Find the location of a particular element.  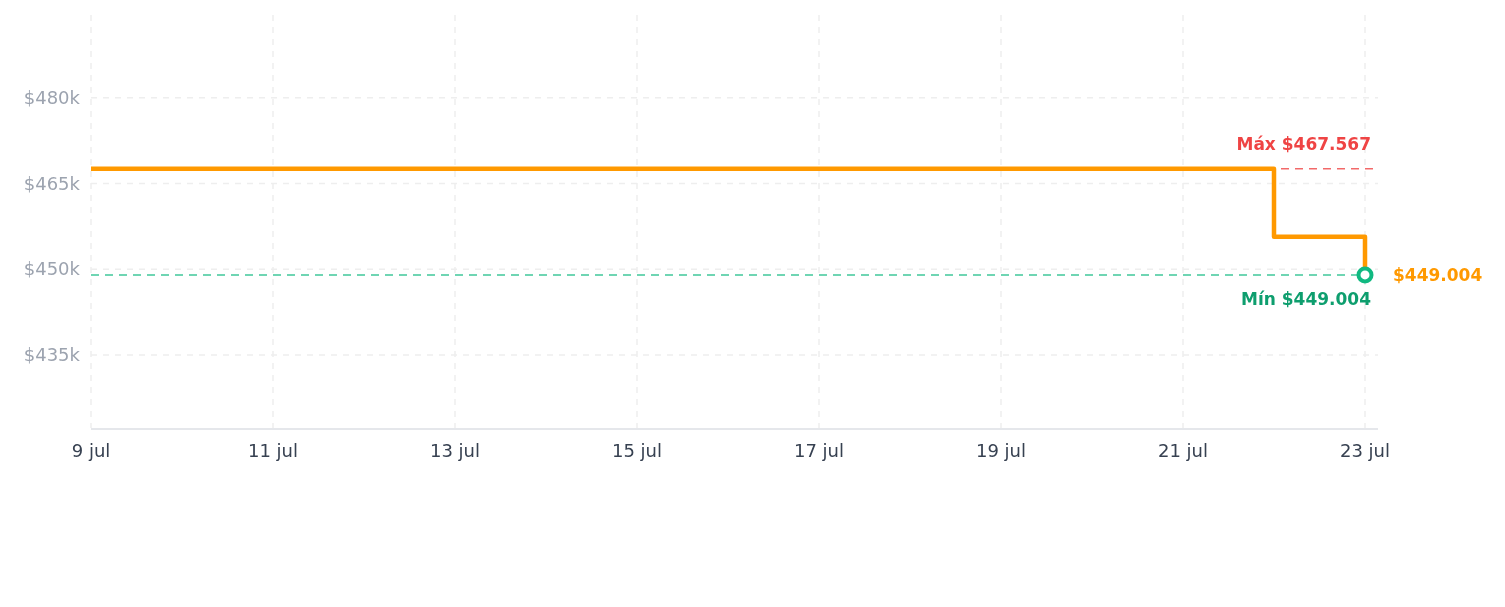

y-tick-label: $435k is located at coordinates (52, 355).